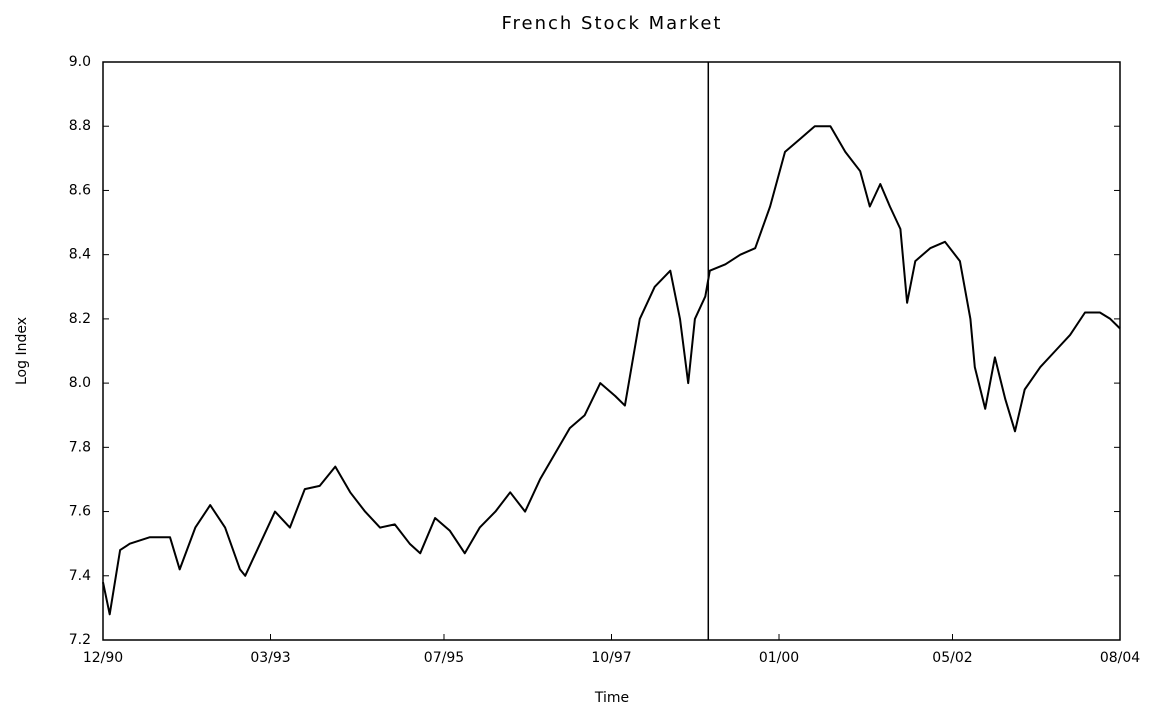 The height and width of the screenshot is (712, 1162). Describe the element at coordinates (80, 576) in the screenshot. I see `y-tick-label: 7.4` at that location.